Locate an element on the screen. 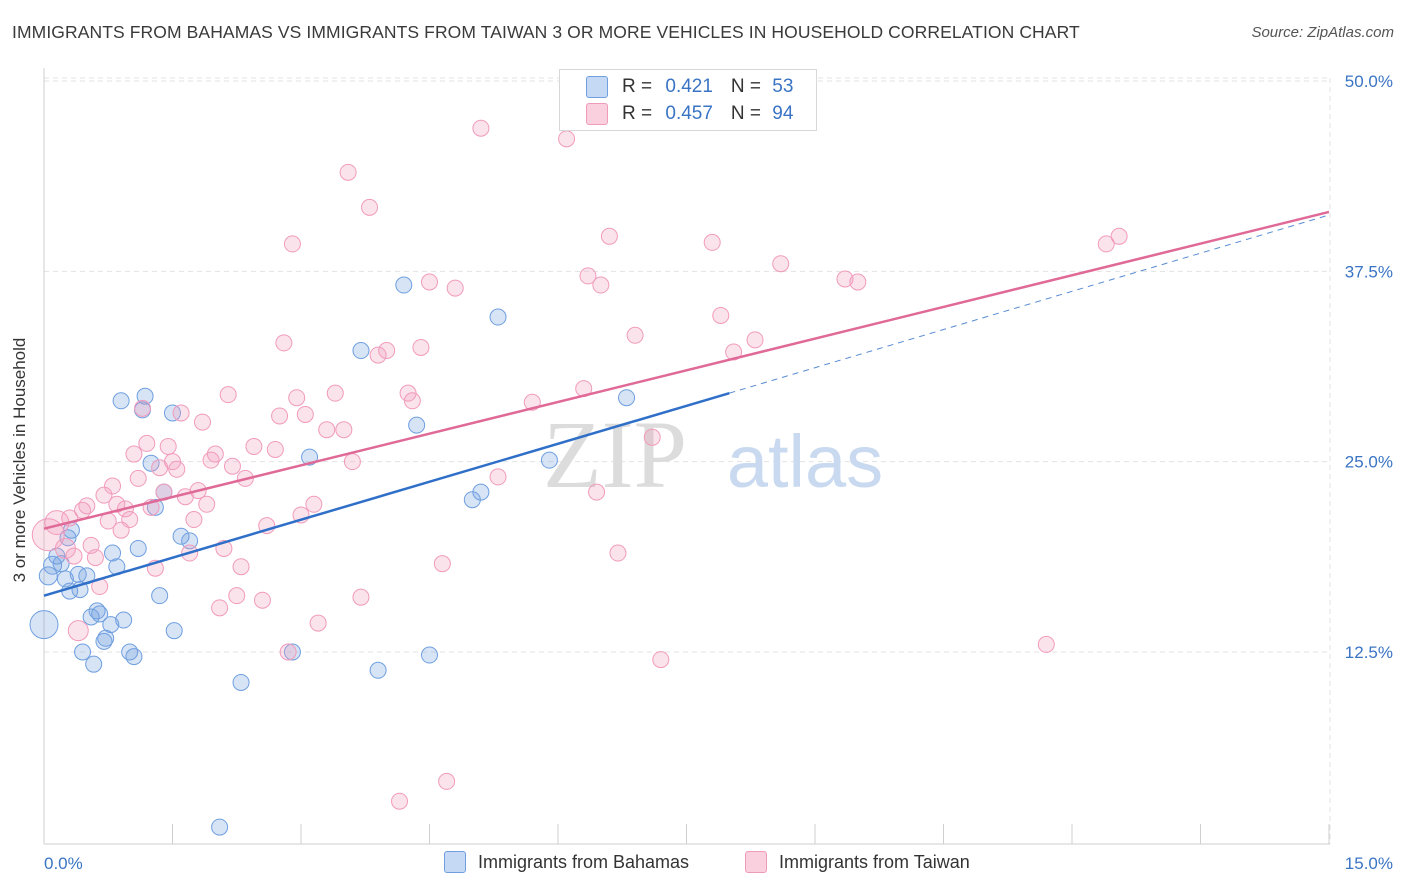 The image size is (1406, 892). y-tick-label: 25.0% is located at coordinates (1369, 462).